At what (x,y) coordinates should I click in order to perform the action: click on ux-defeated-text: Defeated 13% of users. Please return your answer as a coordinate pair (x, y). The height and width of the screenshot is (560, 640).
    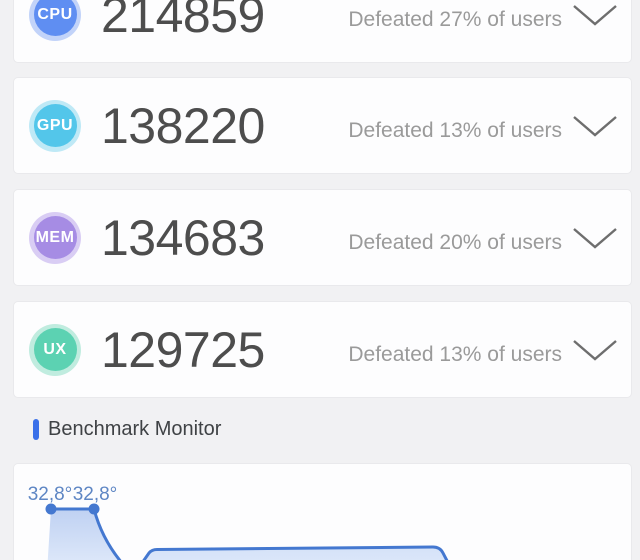
    Looking at the image, I should click on (455, 354).